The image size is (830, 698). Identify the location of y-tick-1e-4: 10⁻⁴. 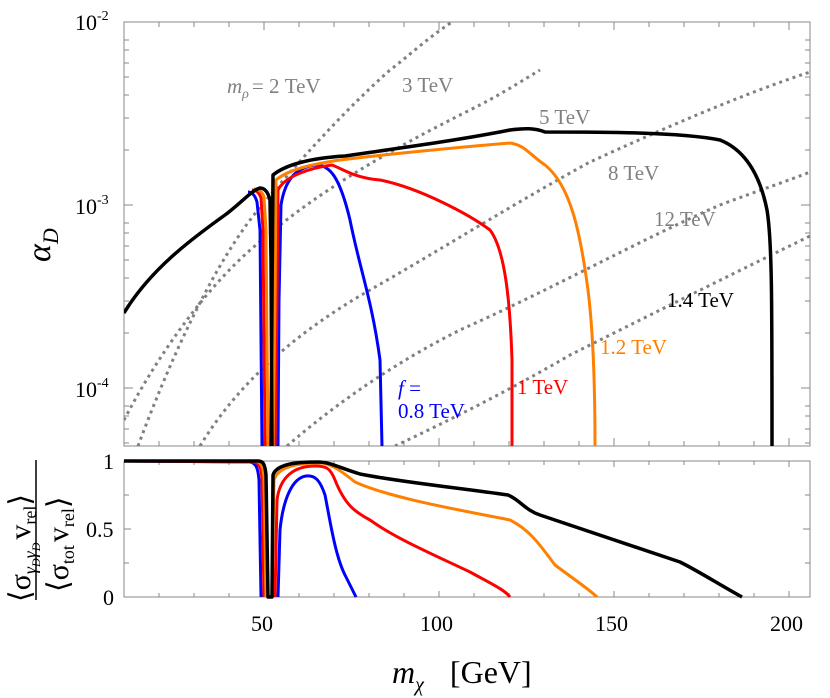
(92, 389).